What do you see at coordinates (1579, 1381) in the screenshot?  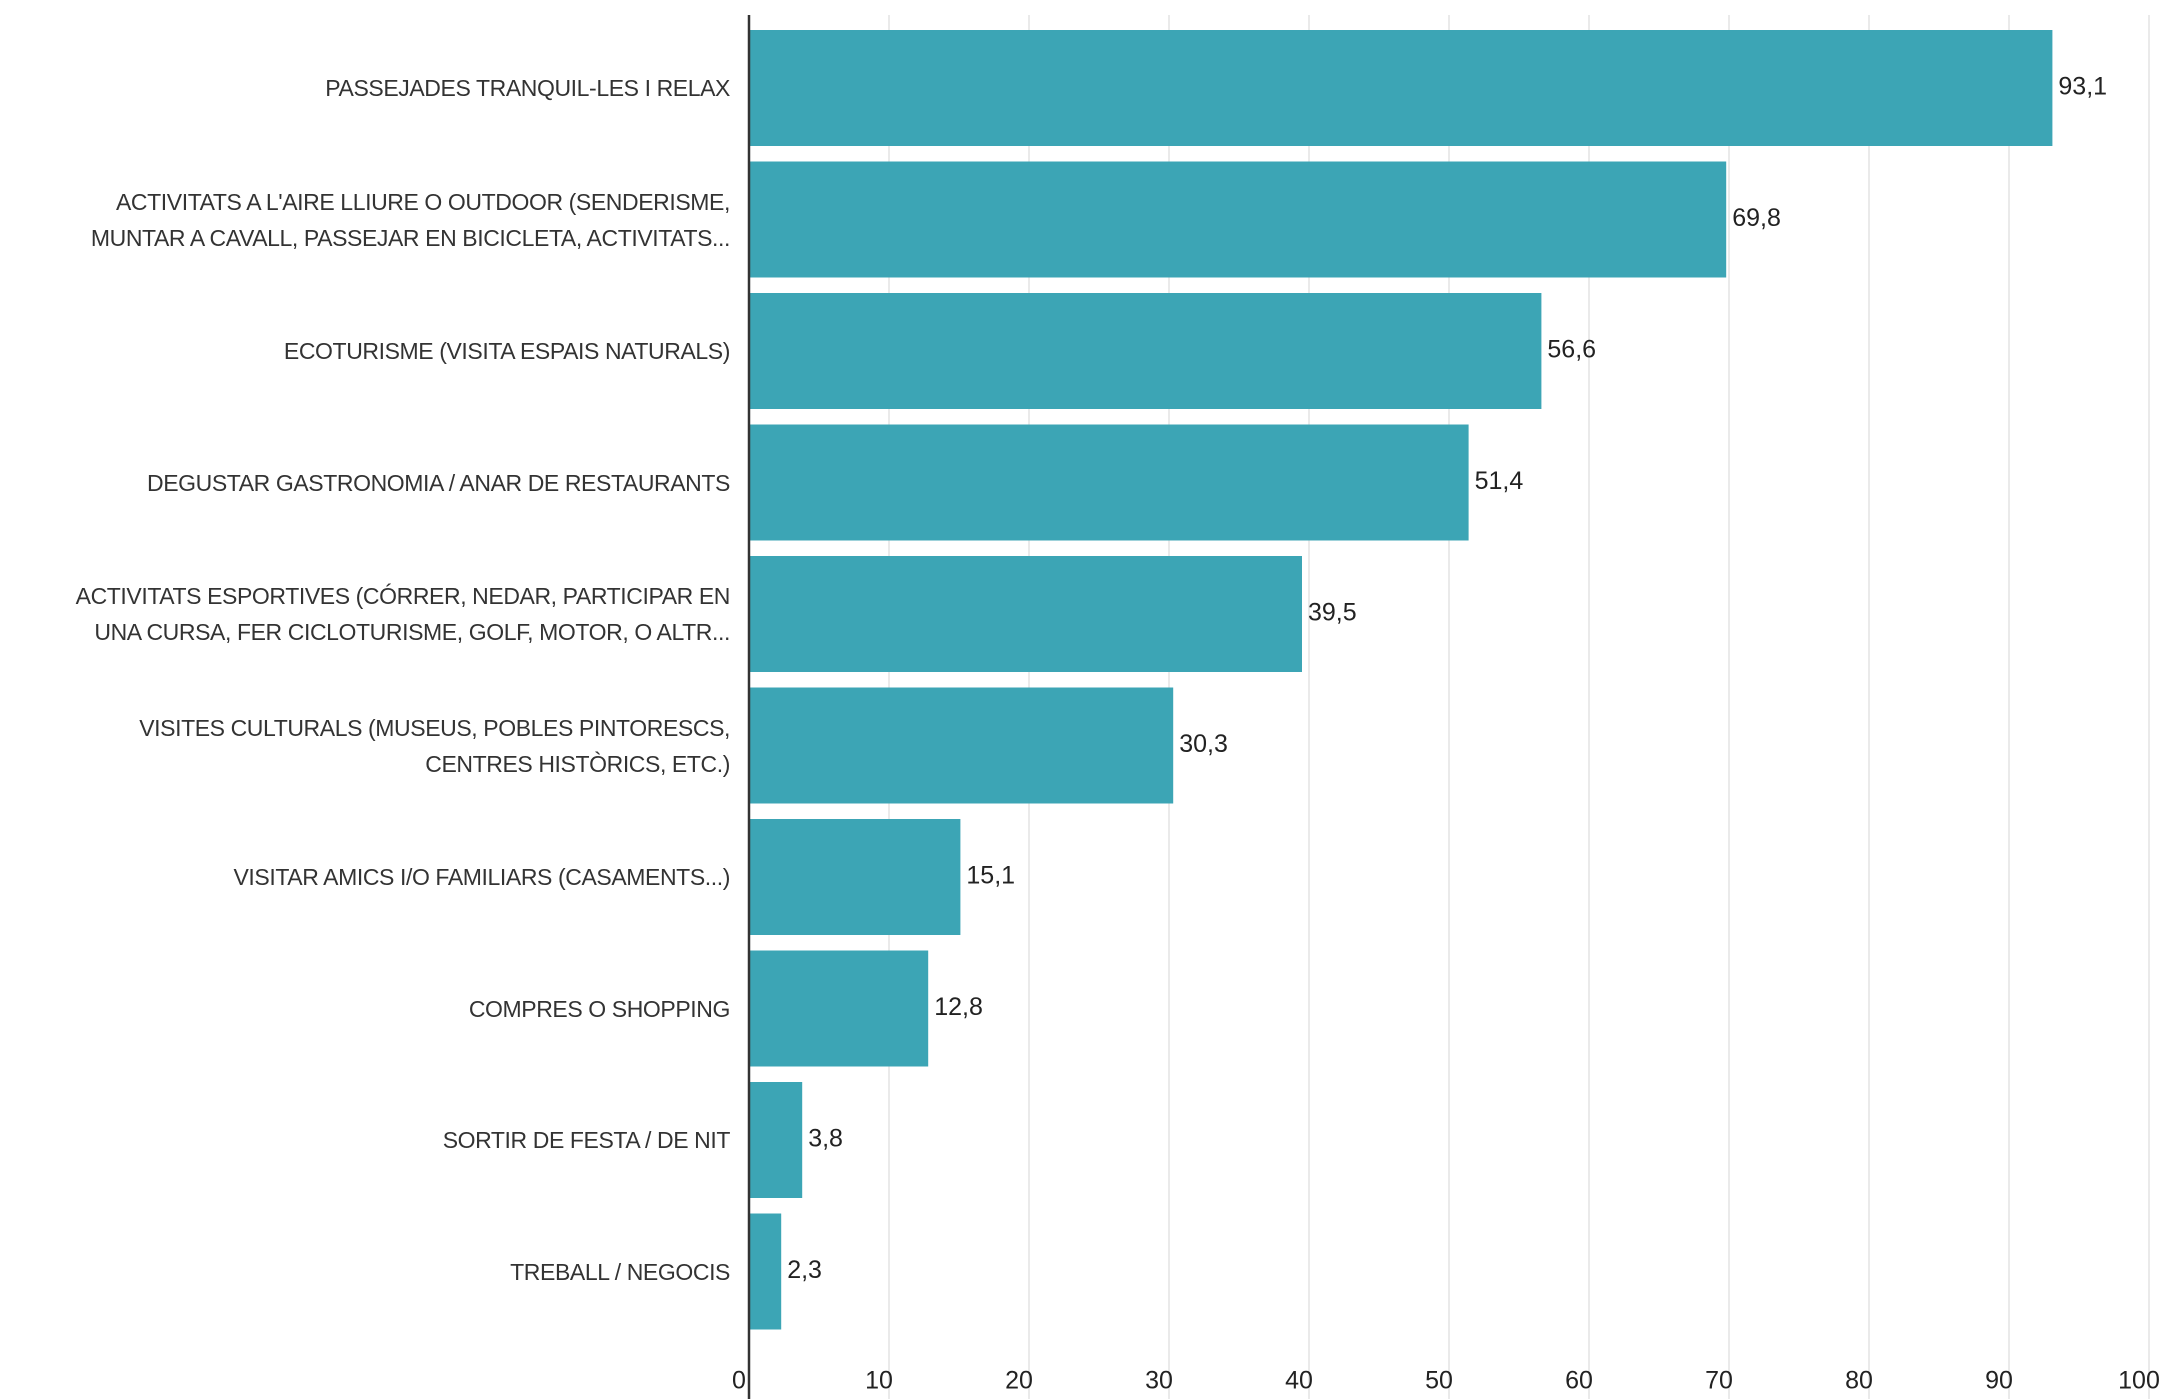 I see `x-tick-label: 60` at bounding box center [1579, 1381].